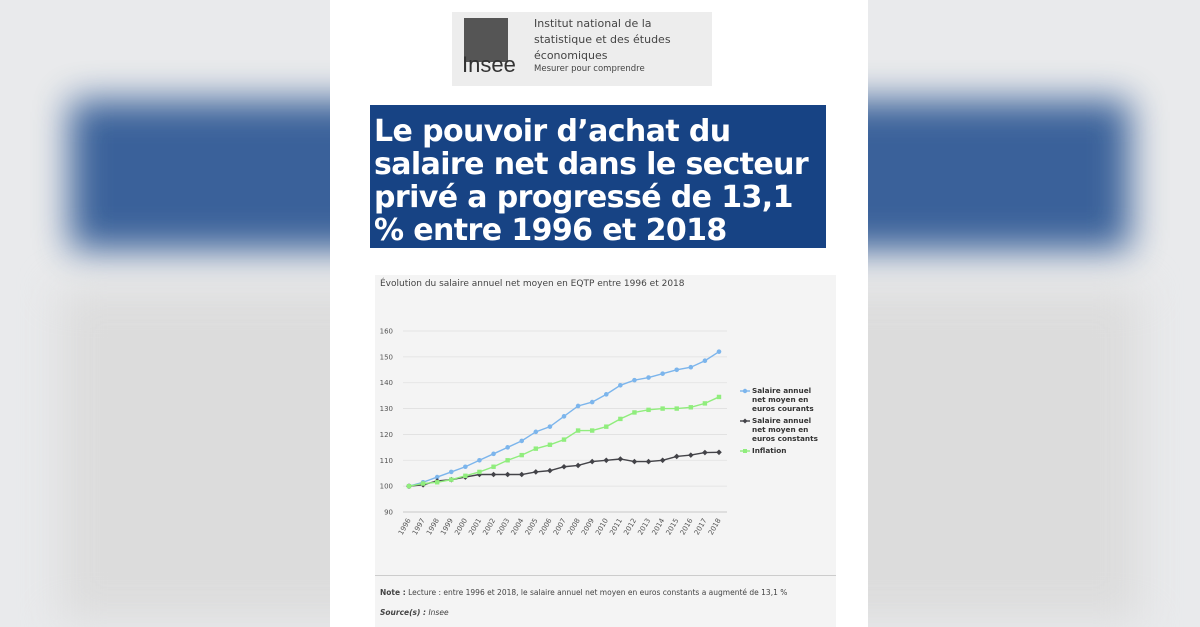 The height and width of the screenshot is (627, 1200). Describe the element at coordinates (386, 461) in the screenshot. I see `y-tick-label: 110` at that location.